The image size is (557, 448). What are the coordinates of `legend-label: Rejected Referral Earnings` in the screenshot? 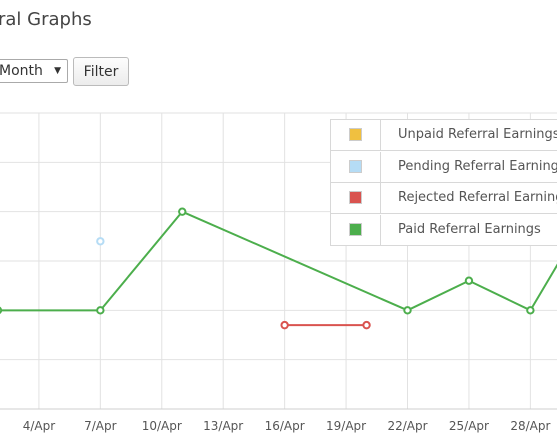 It's located at (477, 197).